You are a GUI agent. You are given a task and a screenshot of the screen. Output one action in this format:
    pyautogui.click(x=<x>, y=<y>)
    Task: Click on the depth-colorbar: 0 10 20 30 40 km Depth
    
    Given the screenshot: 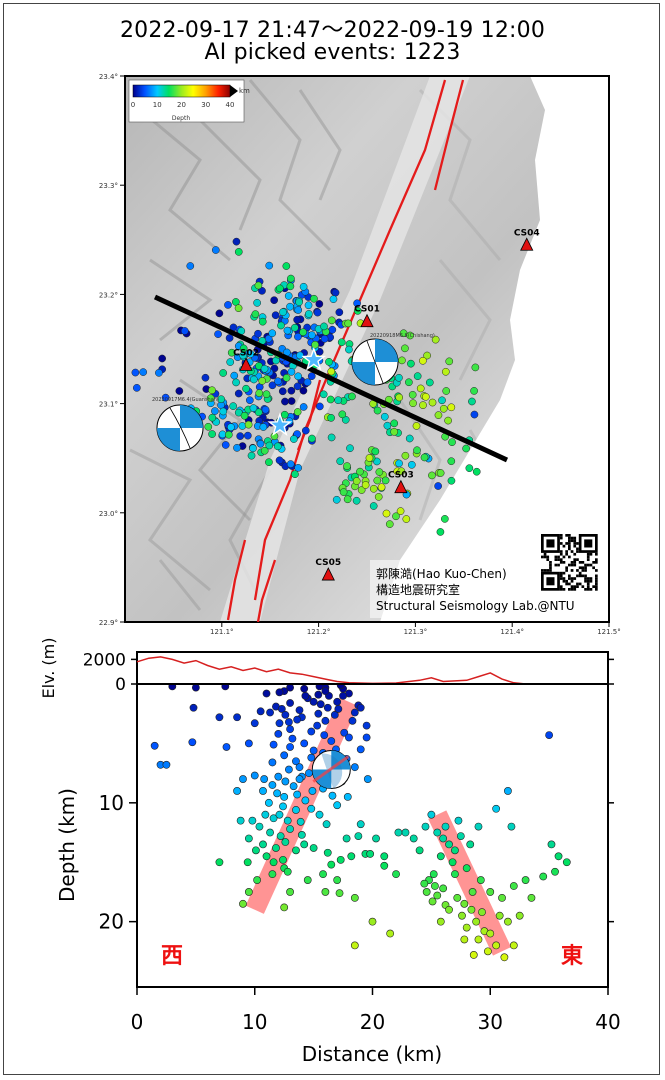 What is the action you would take?
    pyautogui.click(x=189, y=101)
    